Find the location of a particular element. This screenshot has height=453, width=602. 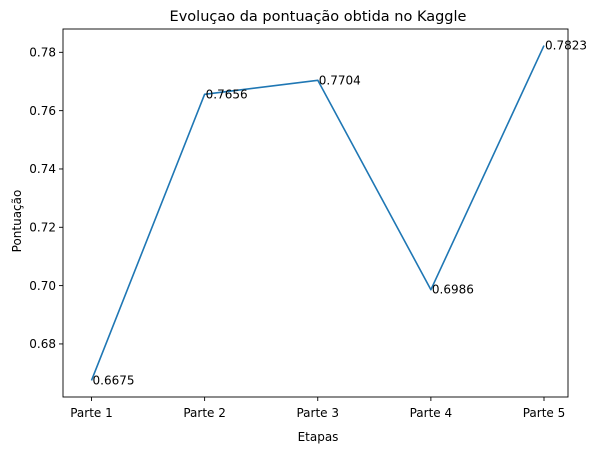

y-tick-label: 0.74 is located at coordinates (42, 169).